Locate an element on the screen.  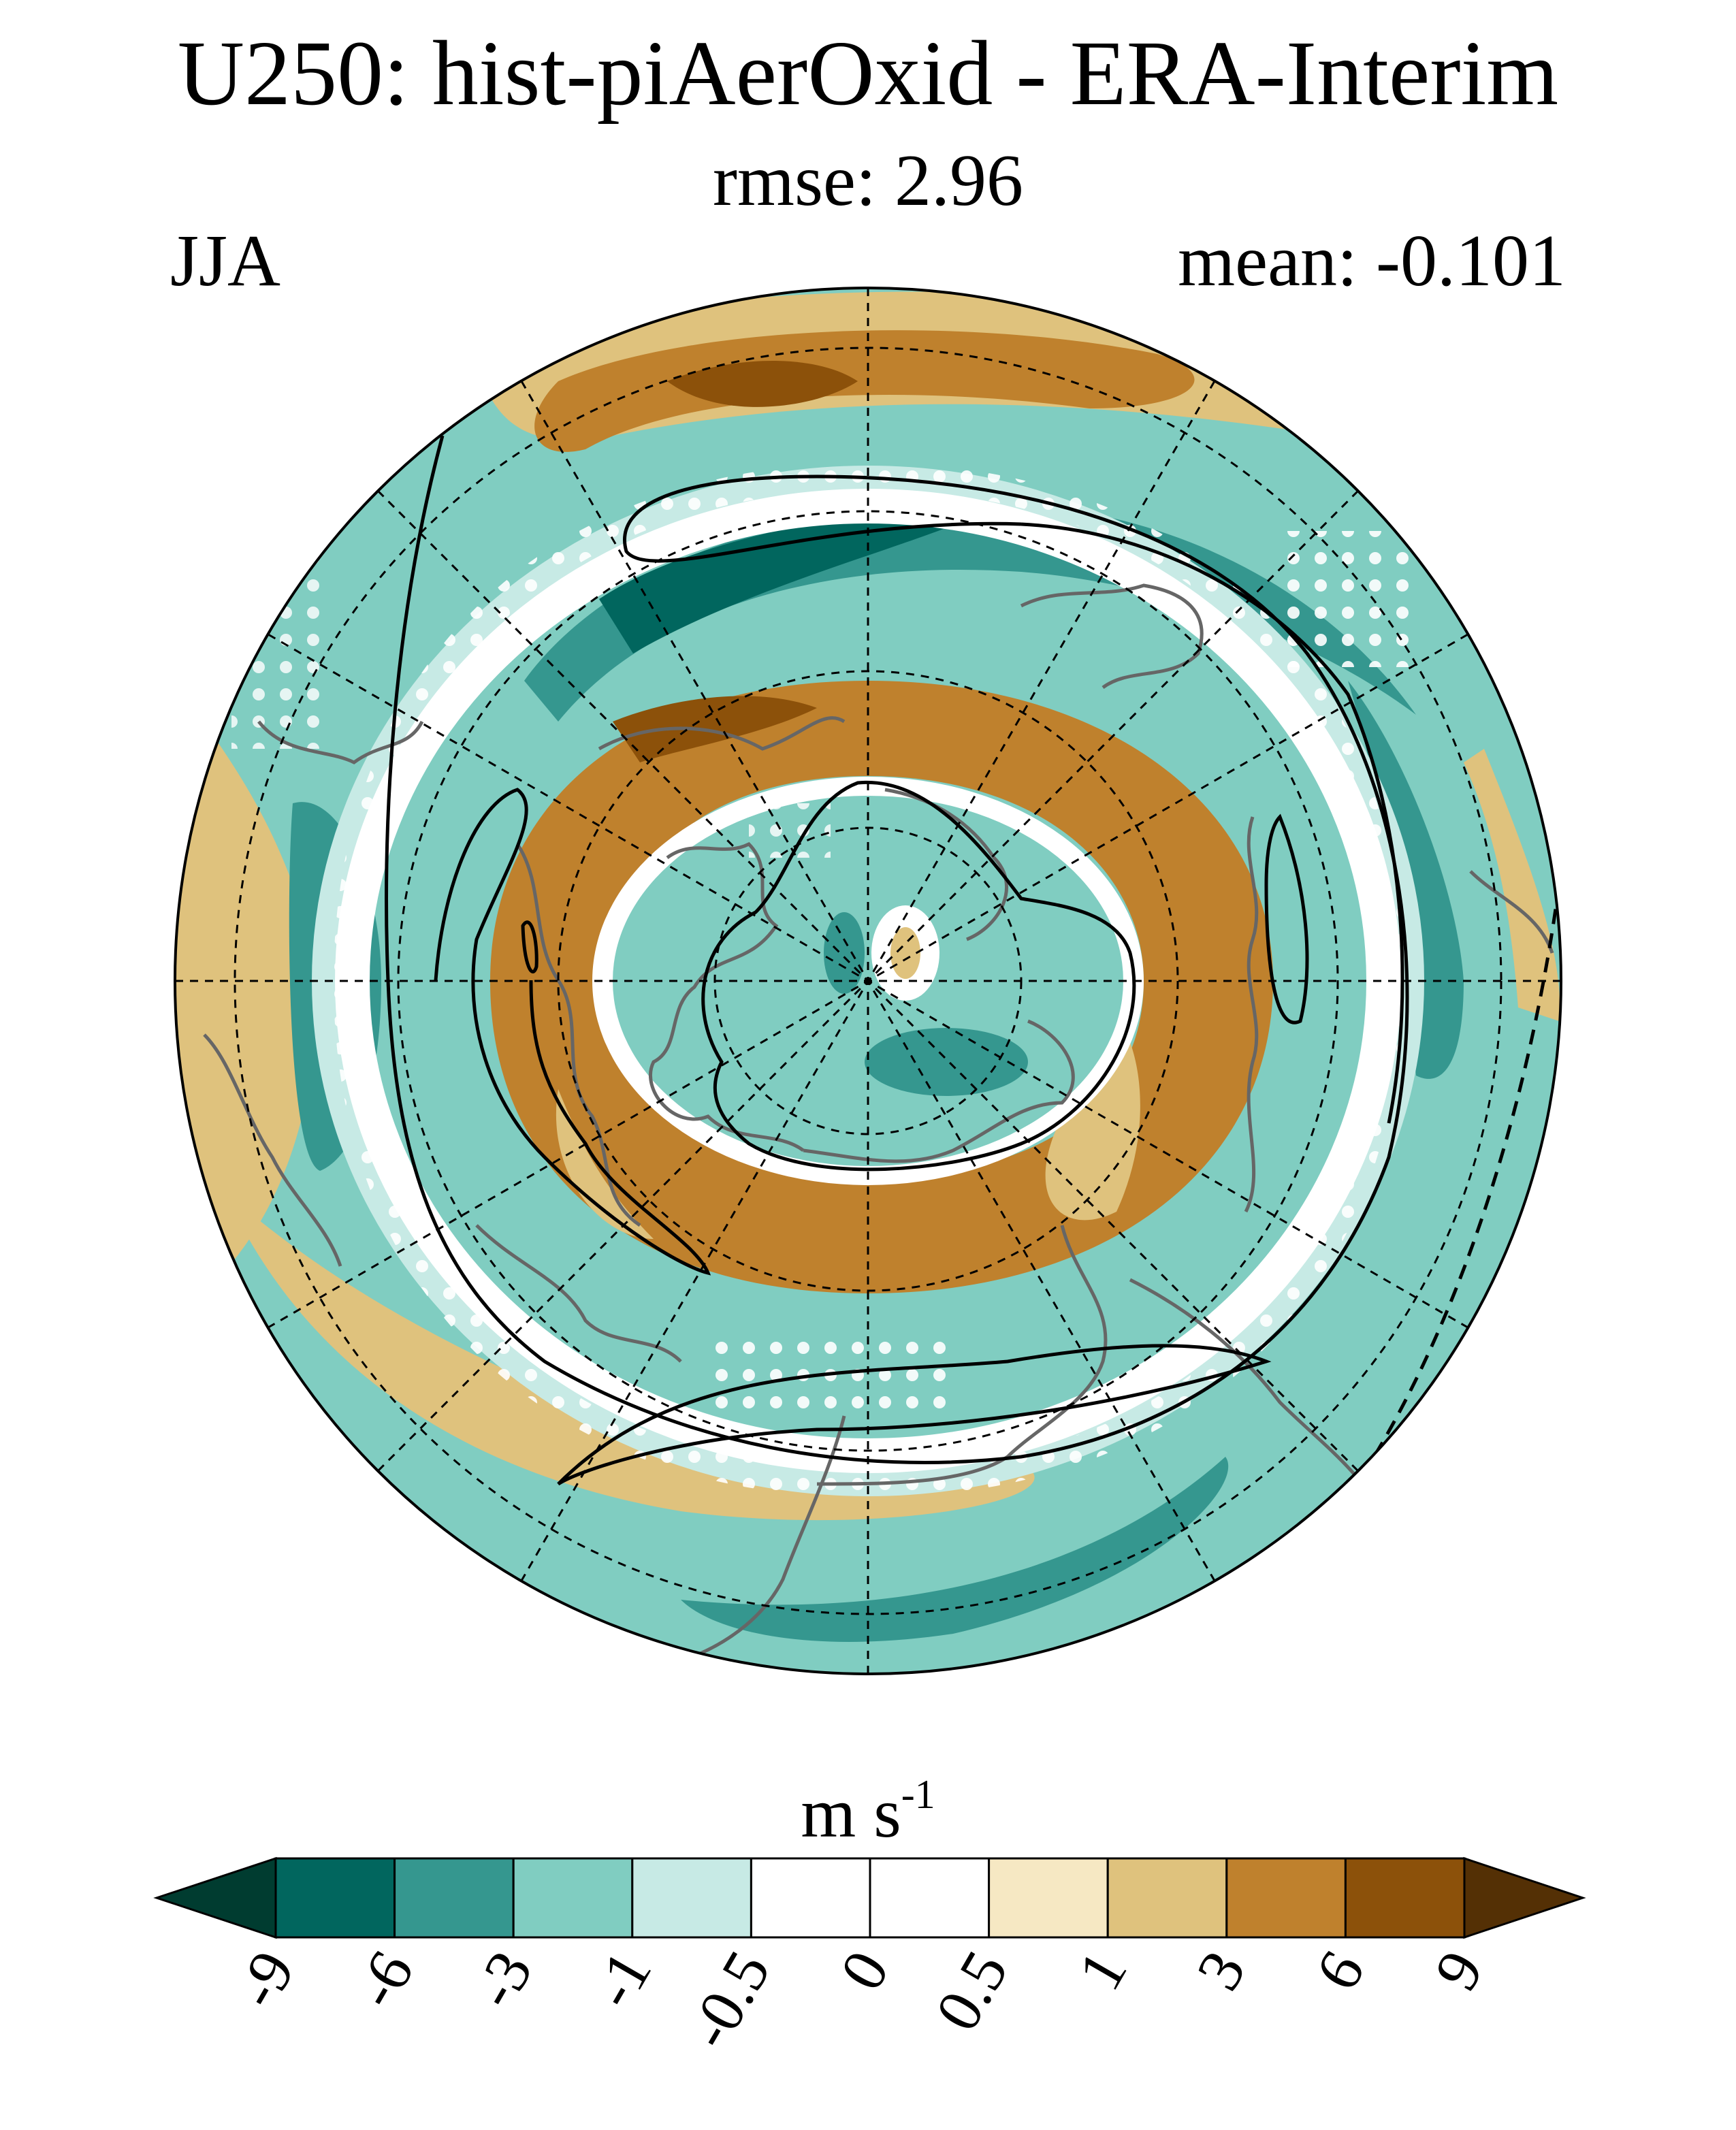
season-label: JJA is located at coordinates (225, 261).